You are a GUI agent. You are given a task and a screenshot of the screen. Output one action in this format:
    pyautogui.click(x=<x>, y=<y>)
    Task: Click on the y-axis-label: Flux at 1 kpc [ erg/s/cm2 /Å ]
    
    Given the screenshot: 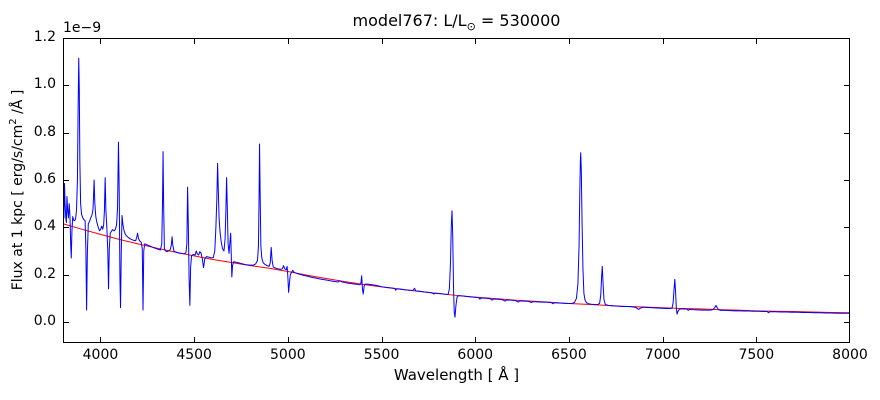 What is the action you would take?
    pyautogui.click(x=17, y=190)
    